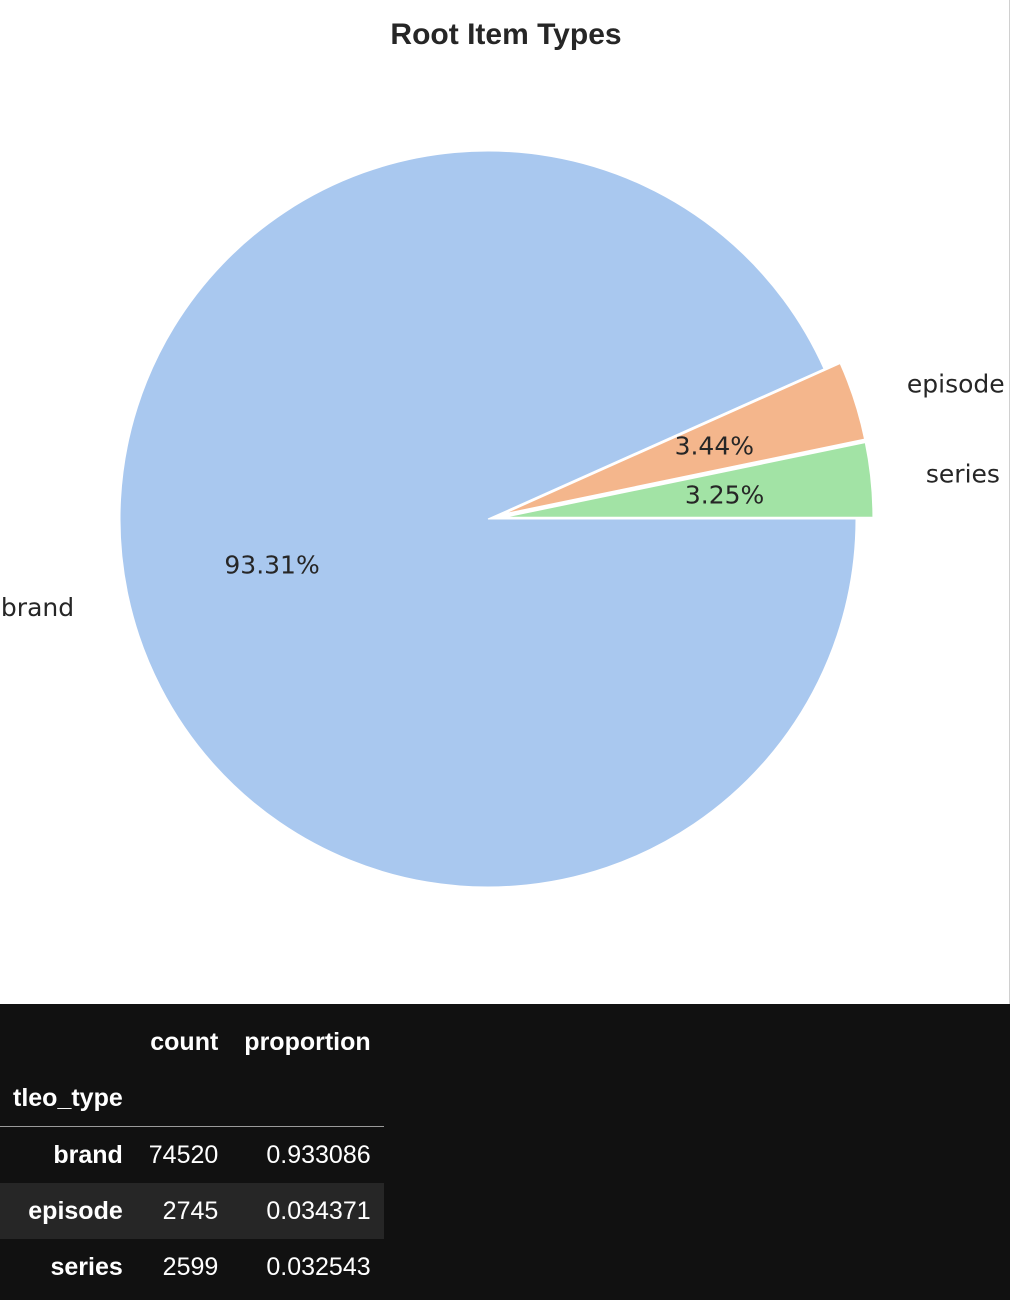 This screenshot has height=1300, width=1010. I want to click on pie-category-label-brand: brand, so click(37, 607).